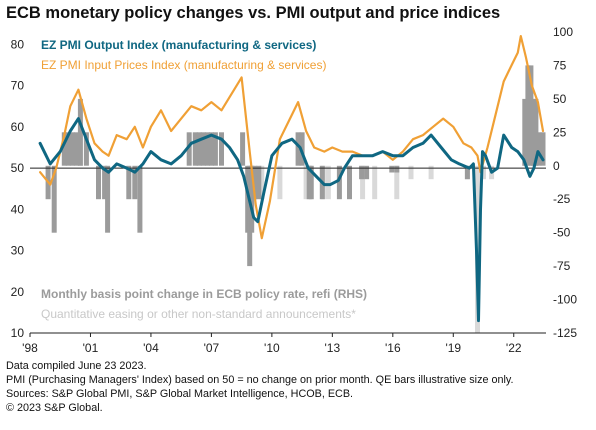 Image resolution: width=596 pixels, height=430 pixels. Describe the element at coordinates (151, 348) in the screenshot. I see `x-tick-label: '04` at that location.